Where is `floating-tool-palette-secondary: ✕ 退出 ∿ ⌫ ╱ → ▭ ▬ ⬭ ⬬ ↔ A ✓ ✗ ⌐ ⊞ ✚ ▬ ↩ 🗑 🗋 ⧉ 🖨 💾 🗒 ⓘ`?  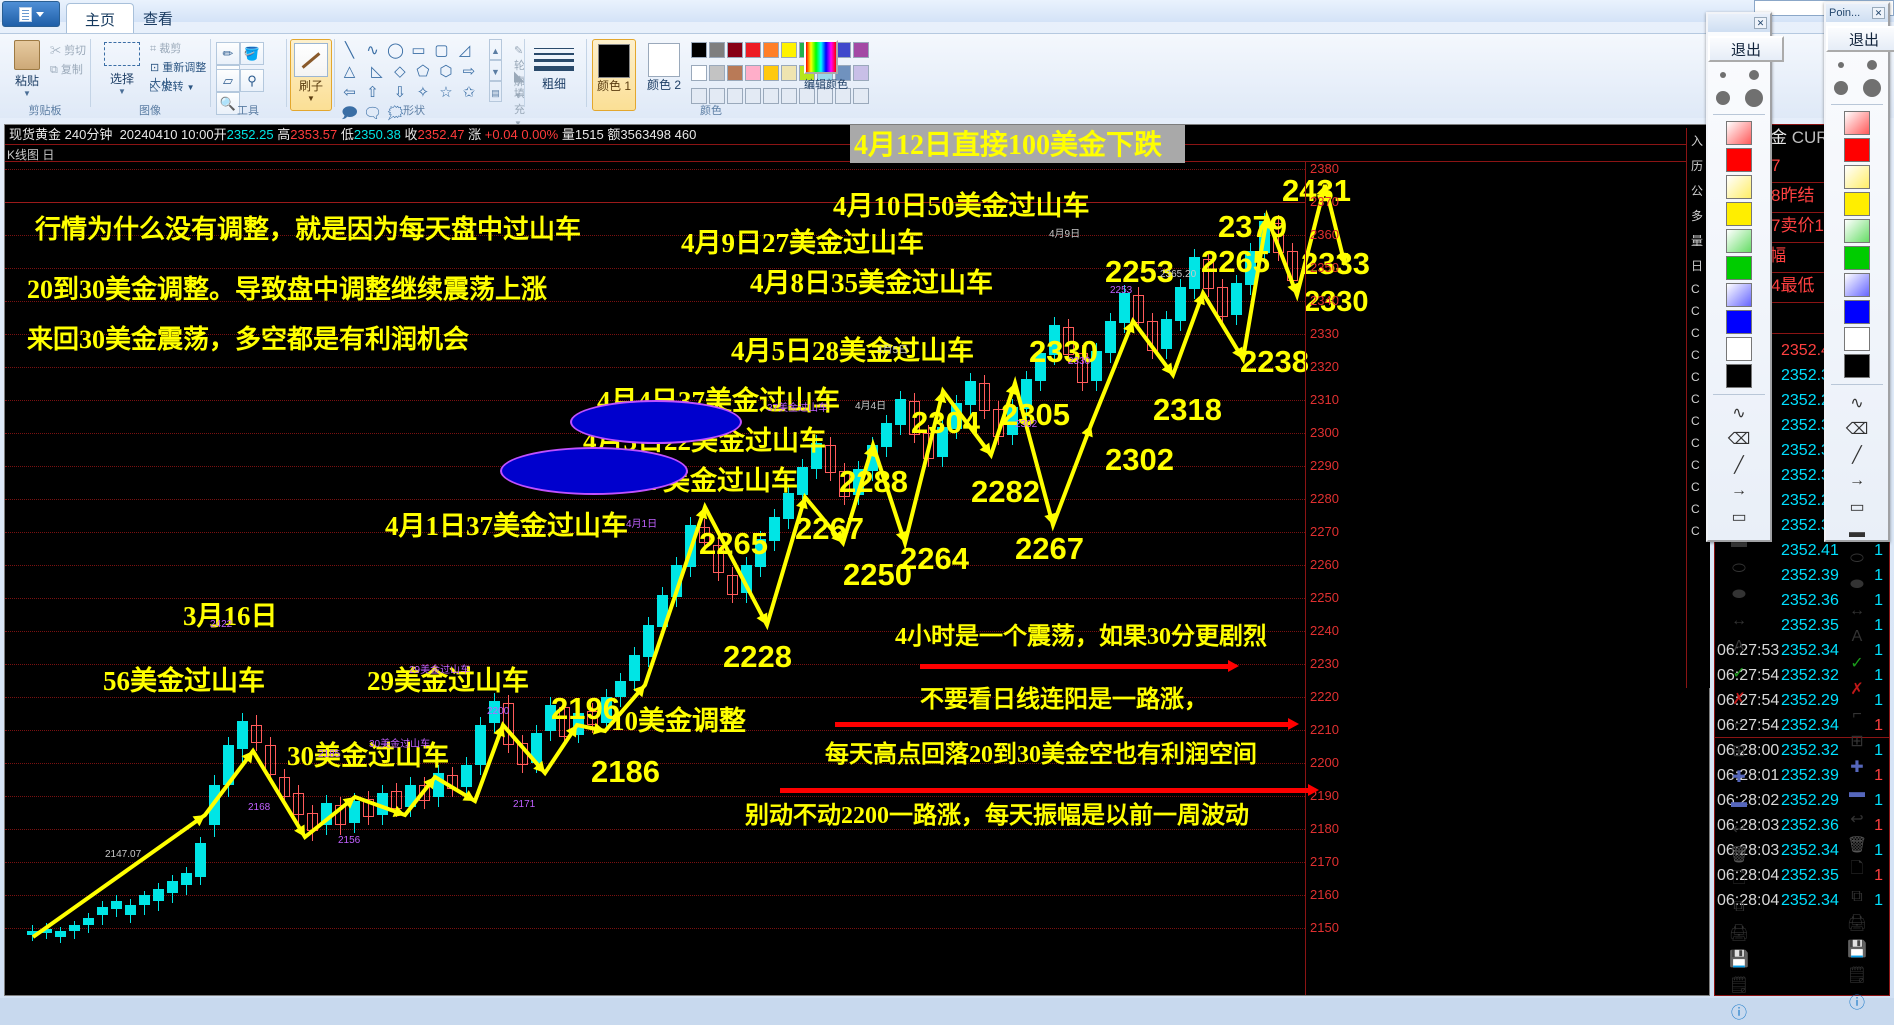 floating-tool-palette-secondary: ✕ 退出 ∿ ⌫ ╱ → ▭ ▬ ⬭ ⬬ ↔ A ✓ ✗ ⌐ ⊞ ✚ ▬ ↩ 🗑 🗋 ⧉ 🖨 💾 🗒 ⓘ is located at coordinates (1745, 517).